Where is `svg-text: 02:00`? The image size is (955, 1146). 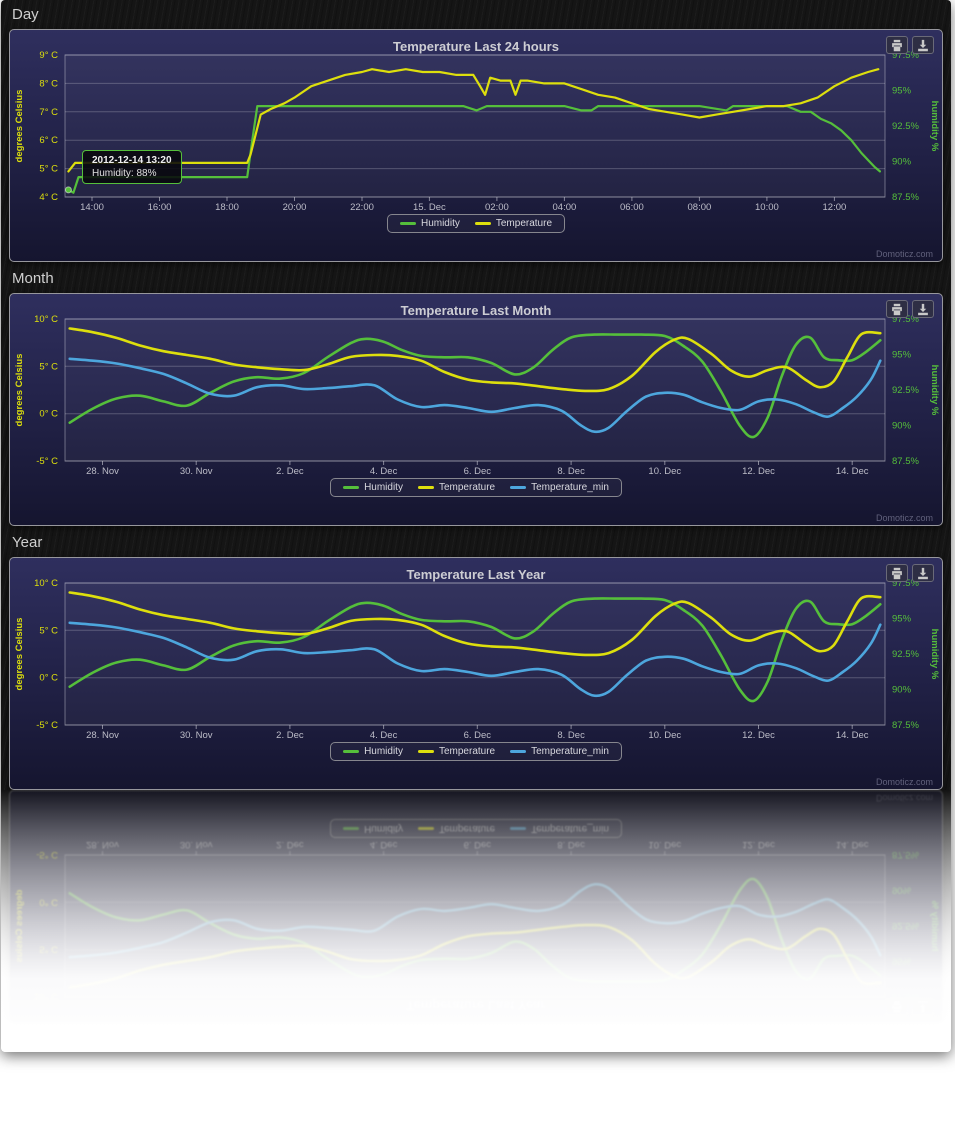
svg-text: 02:00 is located at coordinates (497, 207).